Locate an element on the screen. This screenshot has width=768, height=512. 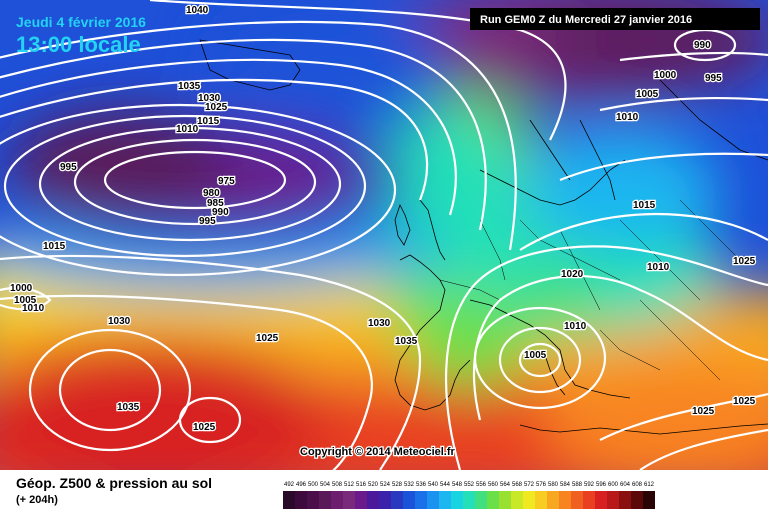
legend-tick-label: 592 is located at coordinates (588, 485).